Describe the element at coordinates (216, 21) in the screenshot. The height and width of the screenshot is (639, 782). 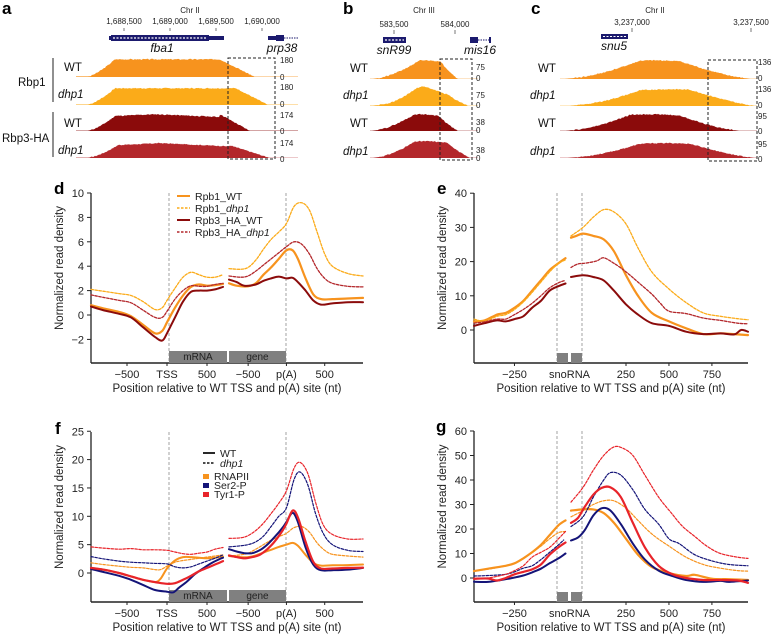
I see `coordinate-tick-label: 1,689,500` at that location.